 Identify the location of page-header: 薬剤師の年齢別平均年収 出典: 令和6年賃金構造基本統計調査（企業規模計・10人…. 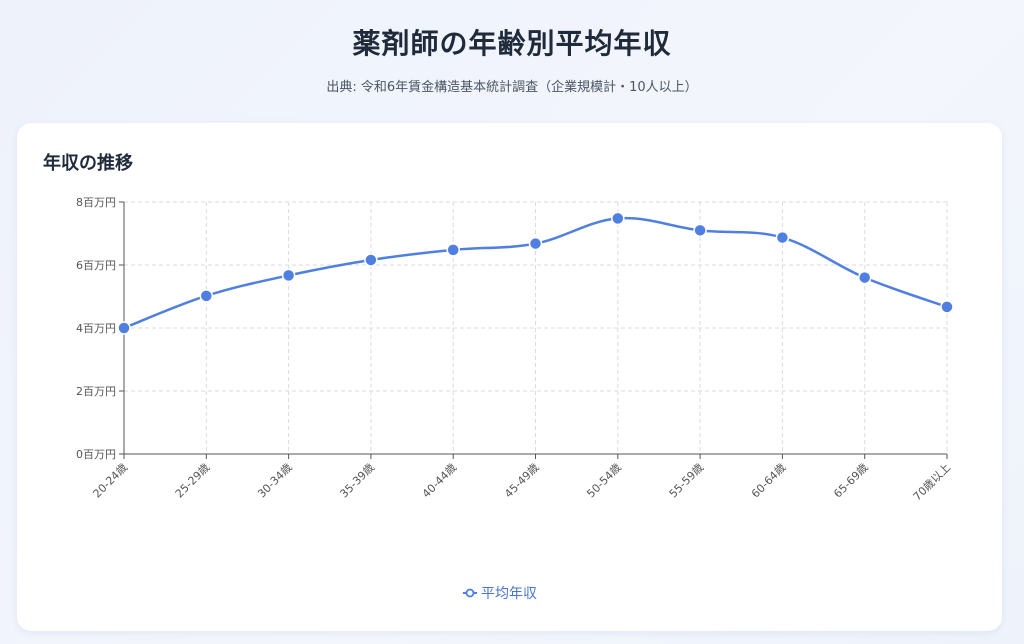
(512, 47).